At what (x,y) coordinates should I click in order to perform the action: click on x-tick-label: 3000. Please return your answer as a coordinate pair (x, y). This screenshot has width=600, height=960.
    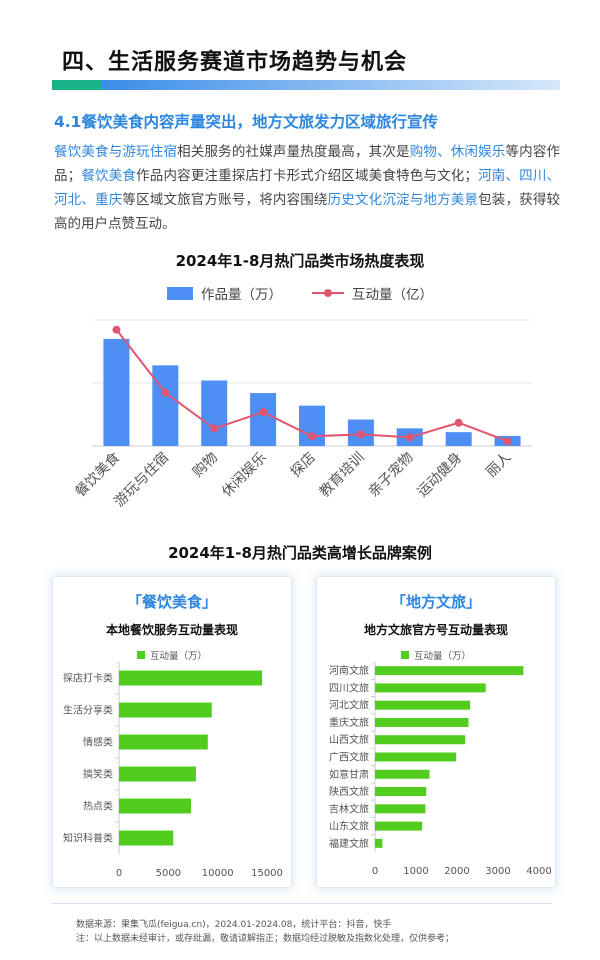
    Looking at the image, I should click on (497, 871).